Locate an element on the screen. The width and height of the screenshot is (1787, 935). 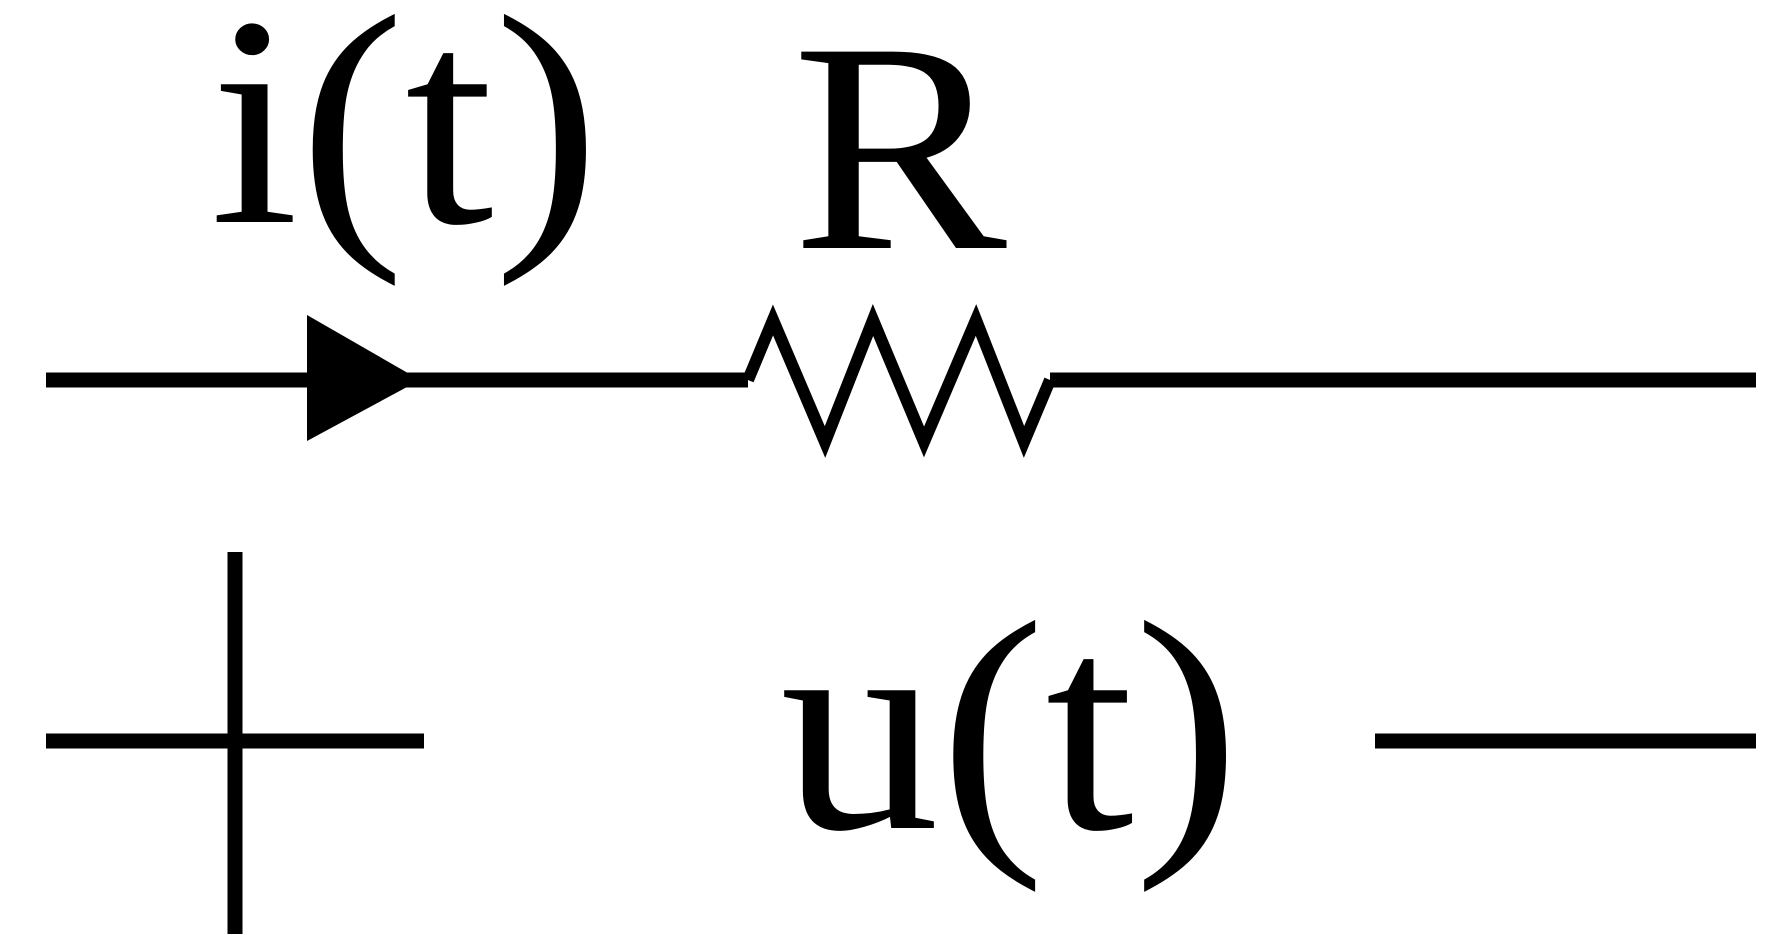
current-arrow-icon is located at coordinates (363, 378).